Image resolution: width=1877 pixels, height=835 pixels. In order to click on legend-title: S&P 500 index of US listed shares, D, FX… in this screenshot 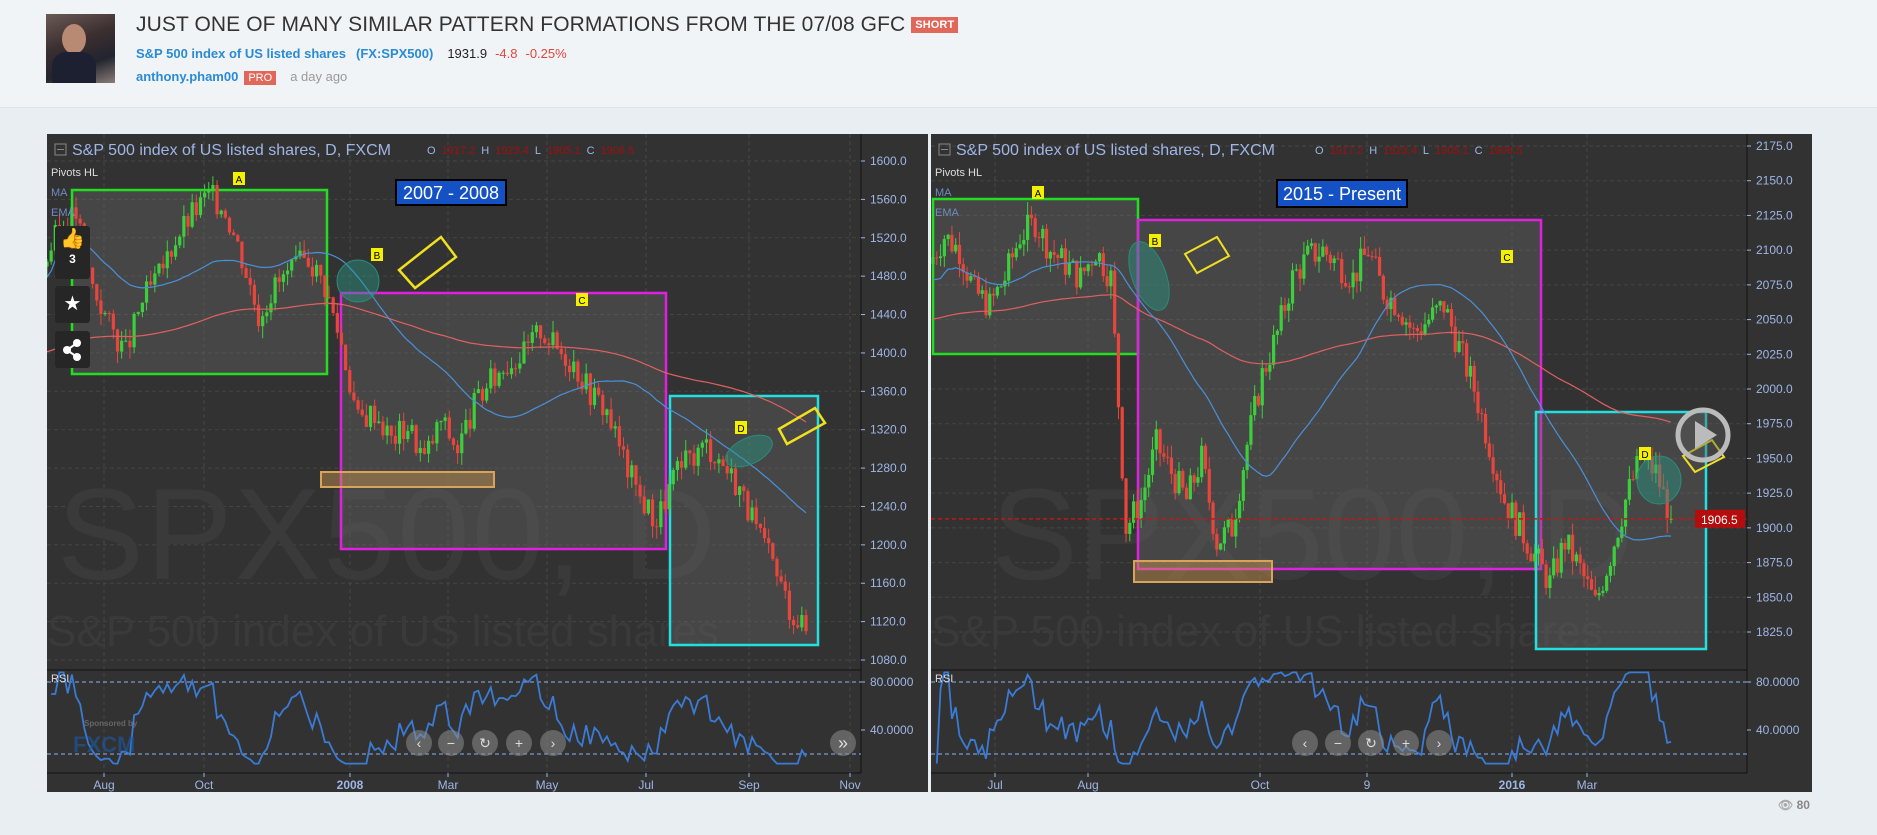, I will do `click(1115, 150)`.